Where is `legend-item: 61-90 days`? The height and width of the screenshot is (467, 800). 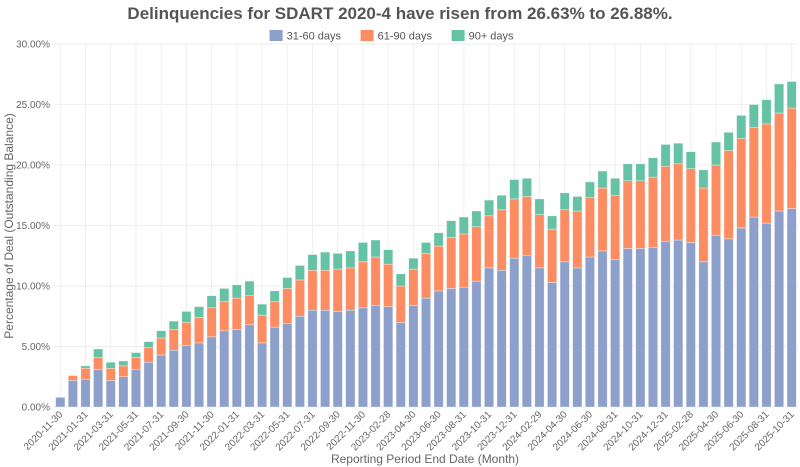
legend-item: 61-90 days is located at coordinates (396, 36).